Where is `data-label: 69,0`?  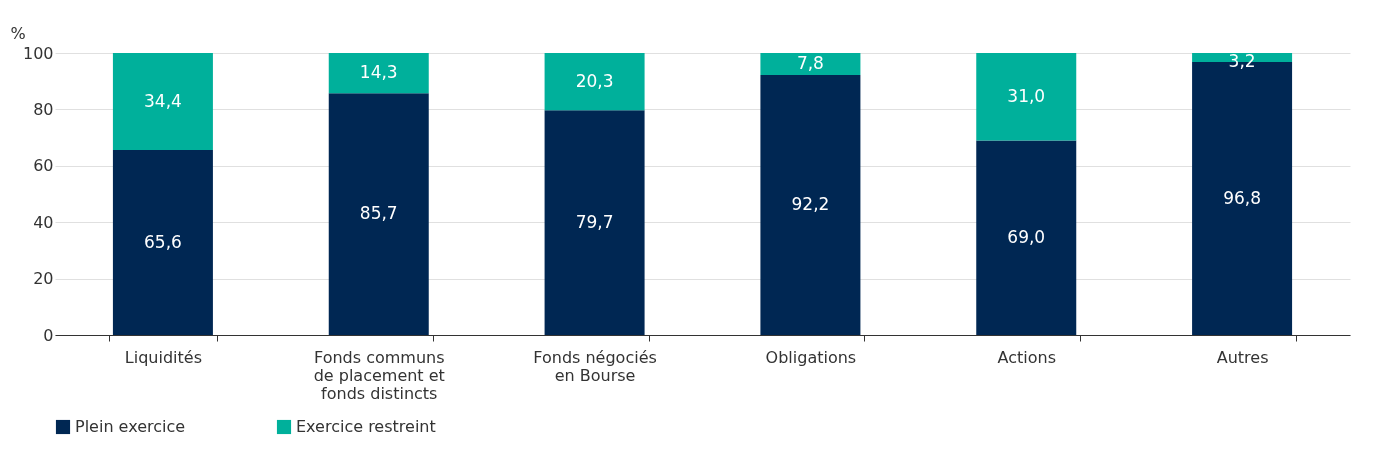
data-label: 69,0 is located at coordinates (1026, 236).